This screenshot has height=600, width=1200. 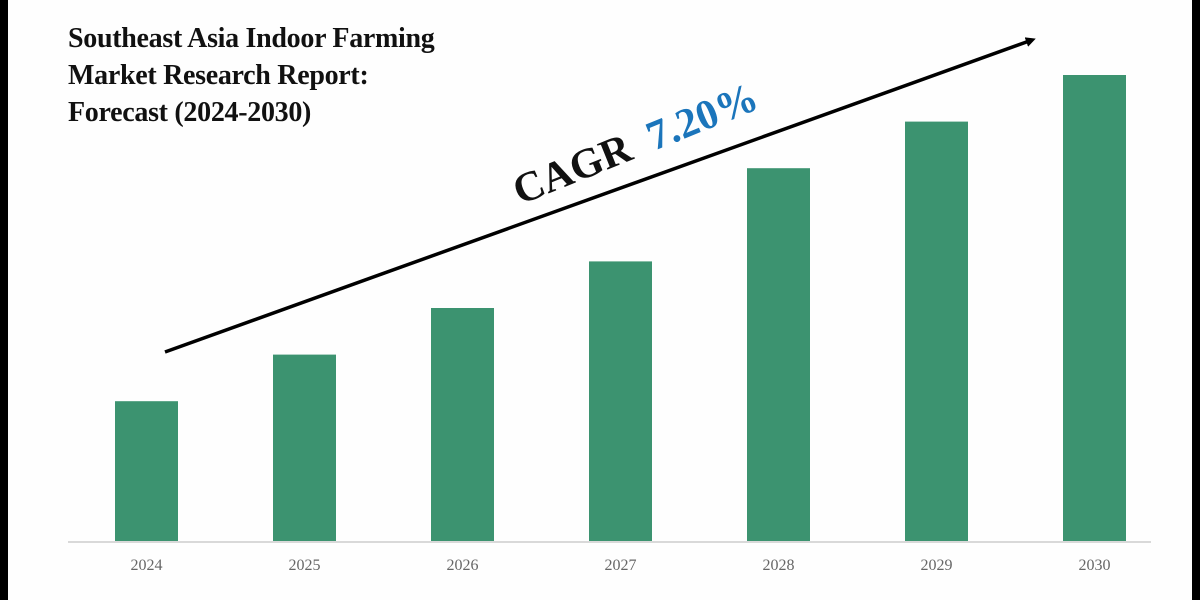 What do you see at coordinates (1094, 308) in the screenshot?
I see `bar-2030` at bounding box center [1094, 308].